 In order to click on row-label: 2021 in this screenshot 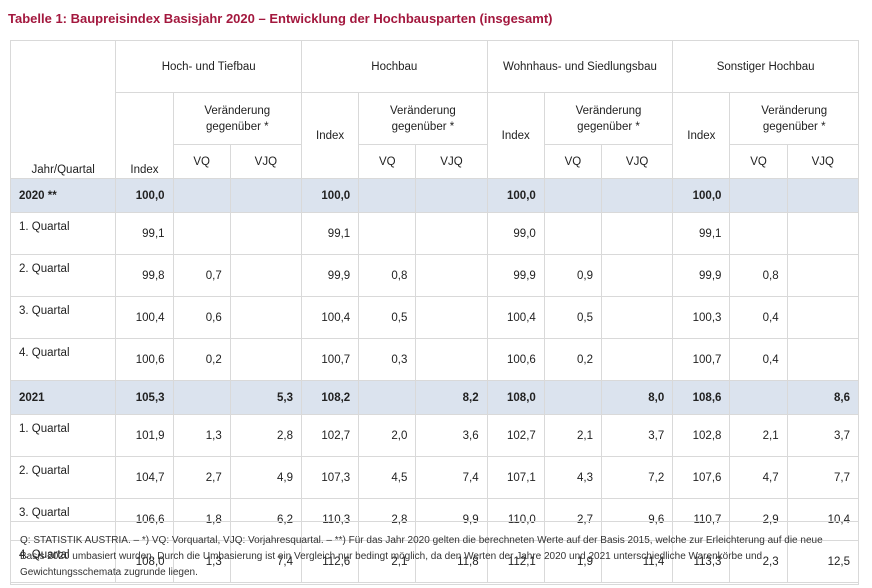, I will do `click(63, 397)`.